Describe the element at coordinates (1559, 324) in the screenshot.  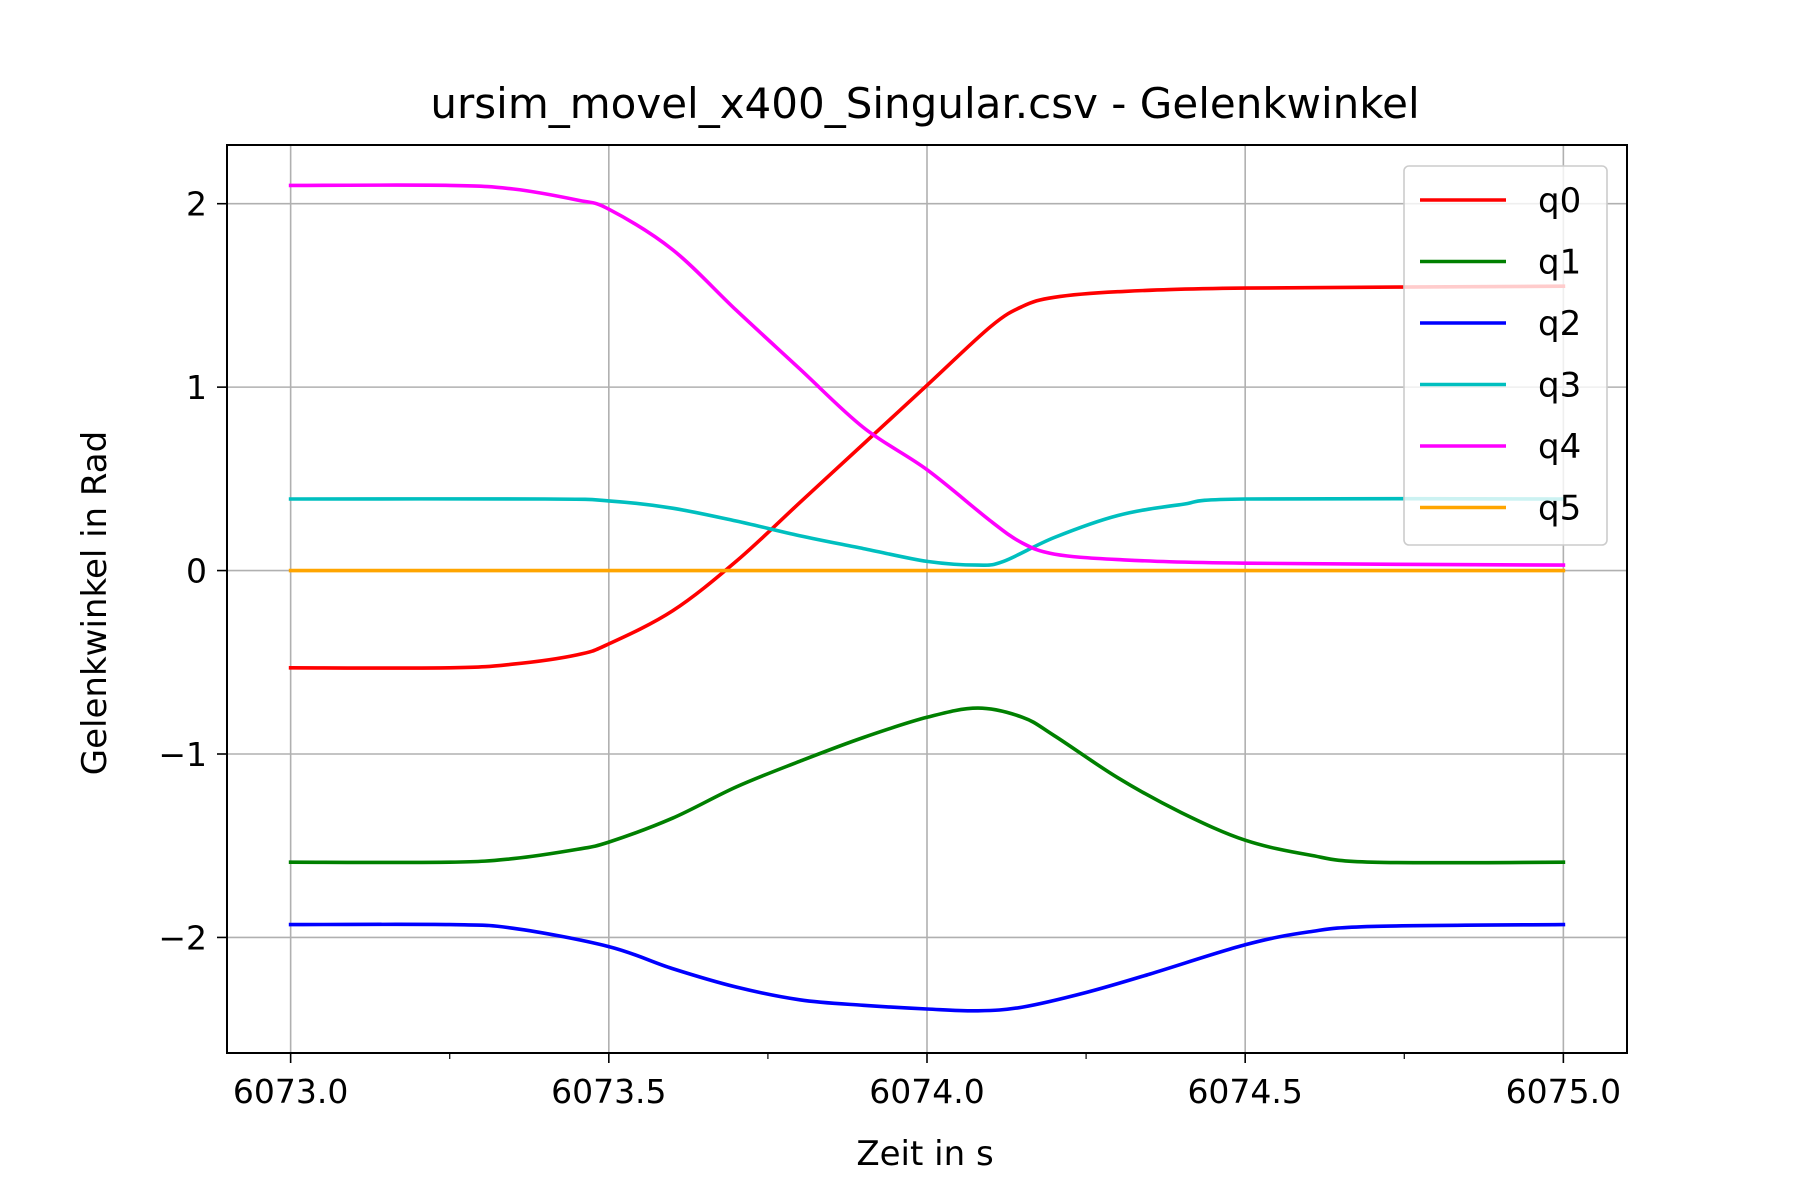
I see `legend-label-q2: q2` at that location.